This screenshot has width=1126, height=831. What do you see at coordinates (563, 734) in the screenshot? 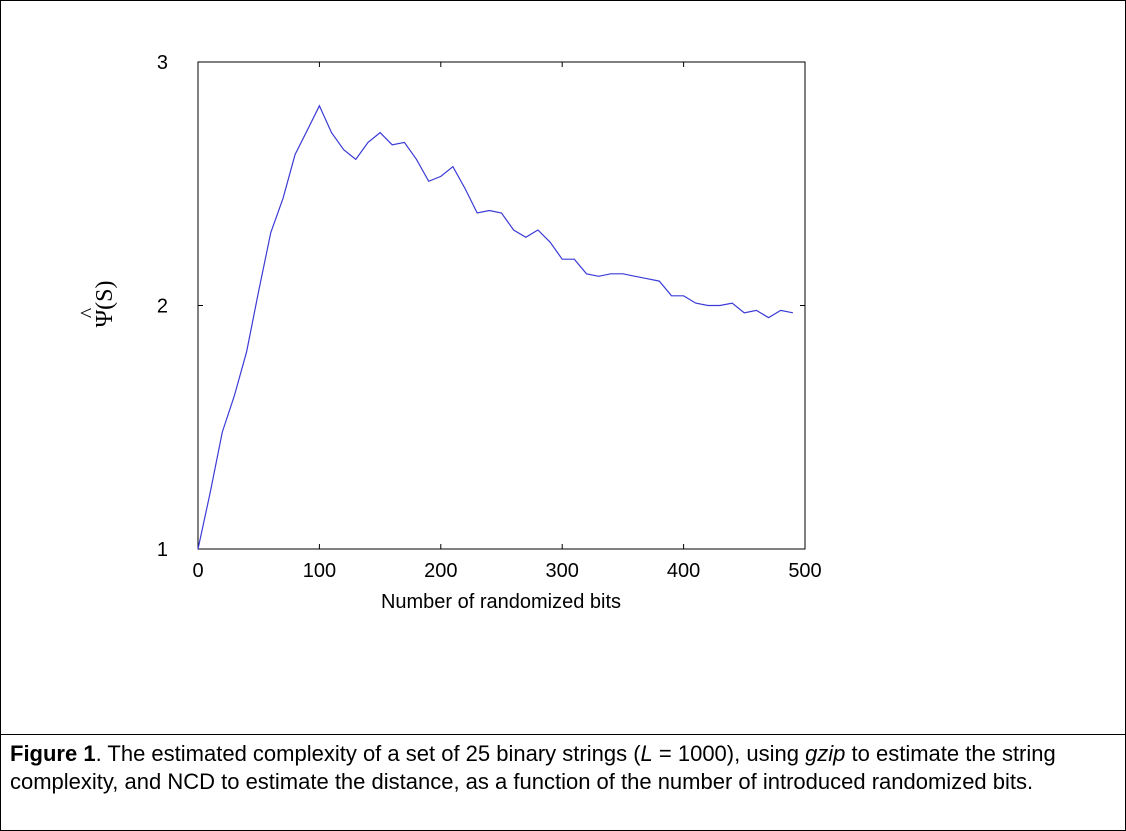
I see `caption-divider` at bounding box center [563, 734].